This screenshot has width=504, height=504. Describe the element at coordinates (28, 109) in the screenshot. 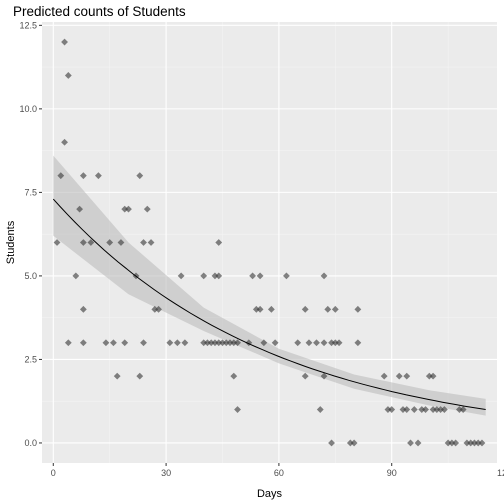

I see `y-tick-label: 10.0` at that location.